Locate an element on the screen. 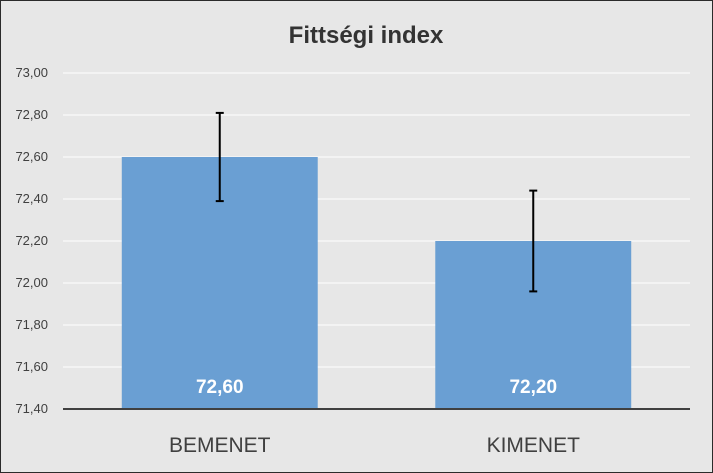 This screenshot has width=713, height=473. x-tick-label: BEMENET is located at coordinates (220, 445).